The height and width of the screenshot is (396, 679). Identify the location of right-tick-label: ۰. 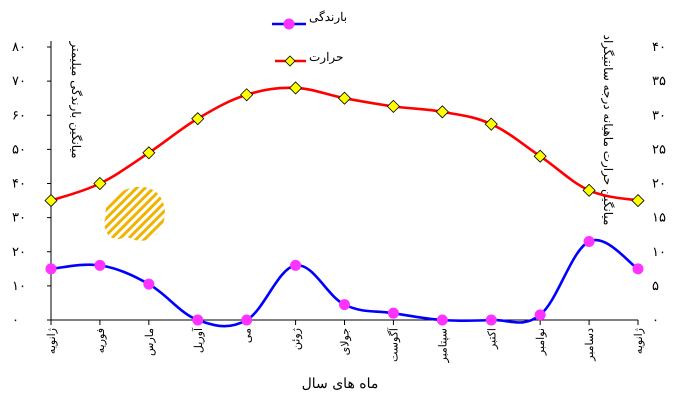
(655, 320).